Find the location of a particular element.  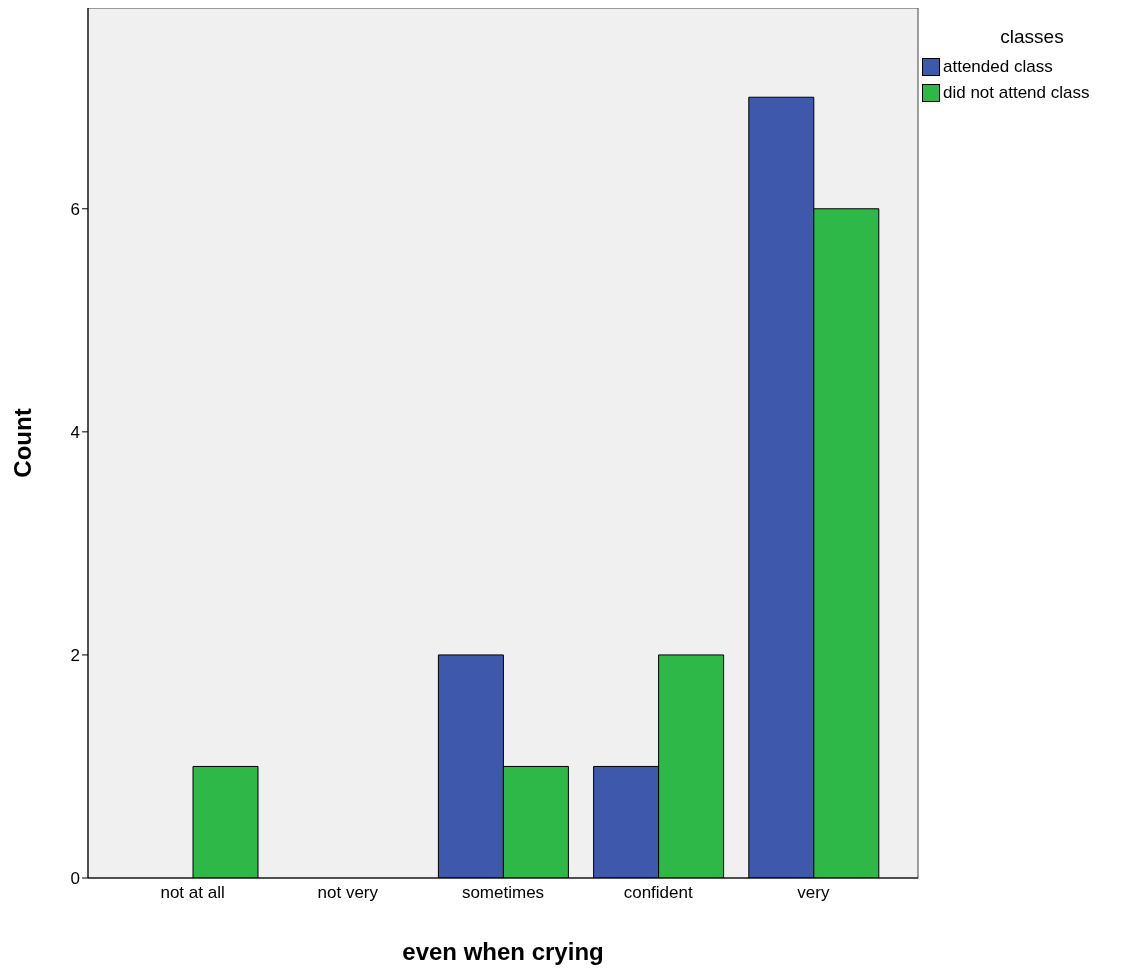

x-tick-label: not very is located at coordinates (348, 893).